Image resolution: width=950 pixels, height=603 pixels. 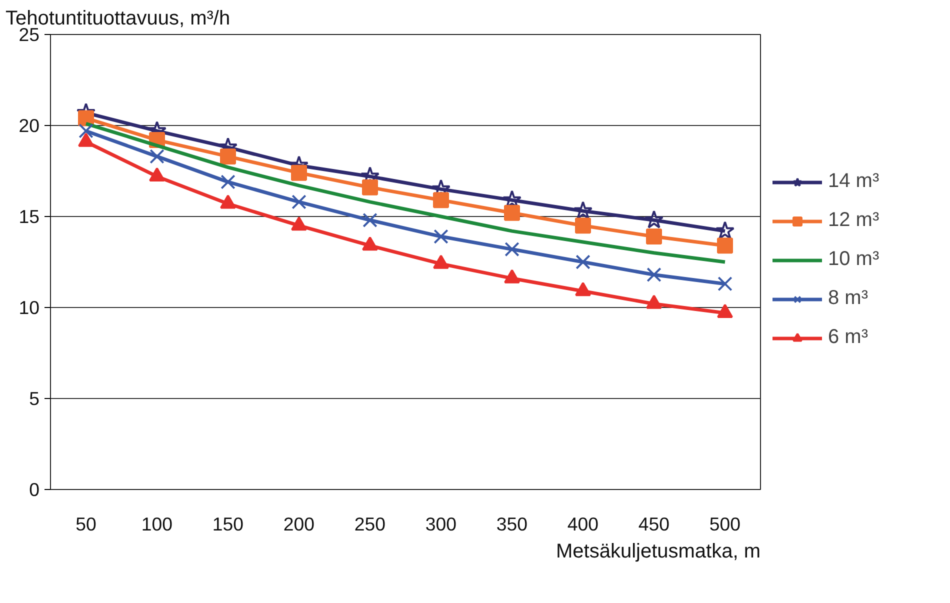 What do you see at coordinates (848, 337) in the screenshot?
I see `legend-label: 6 m³` at bounding box center [848, 337].